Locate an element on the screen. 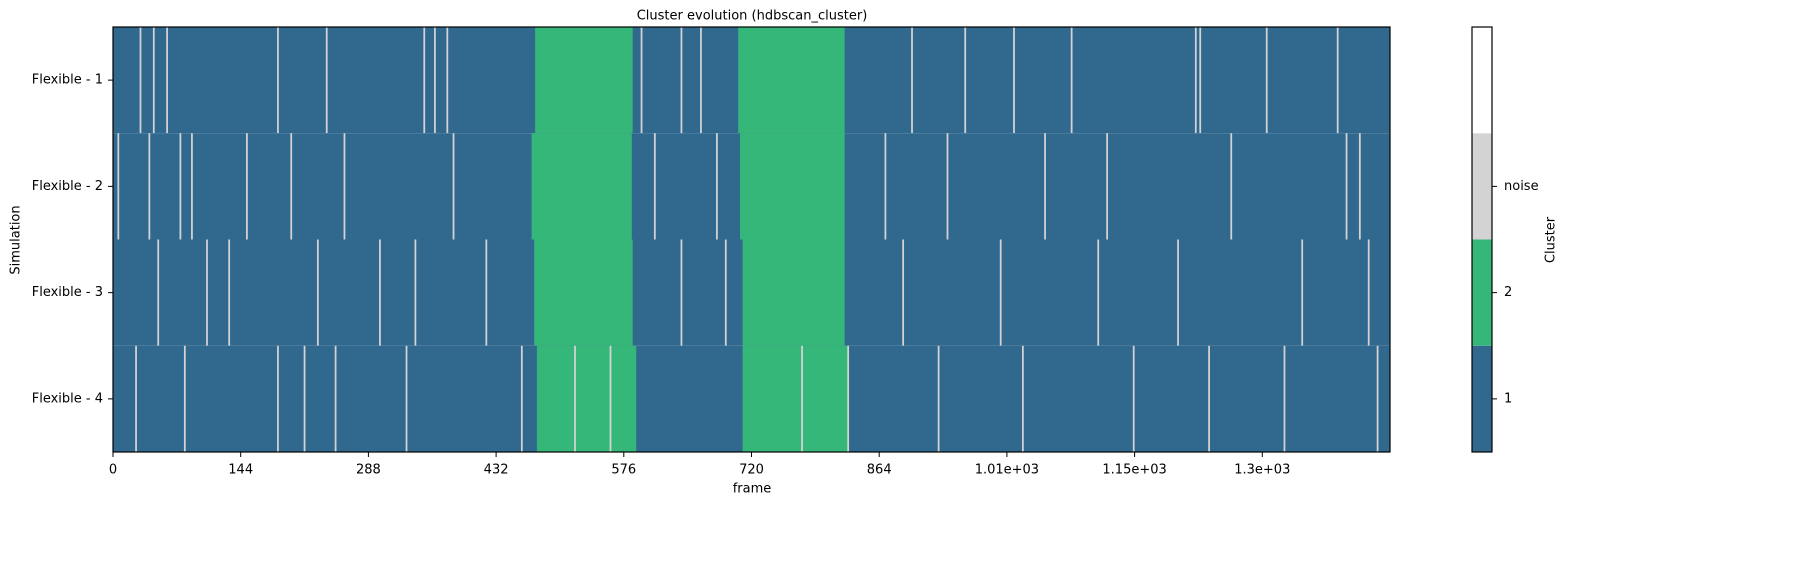 The width and height of the screenshot is (1809, 584). x-tick-label: 864 is located at coordinates (879, 470).